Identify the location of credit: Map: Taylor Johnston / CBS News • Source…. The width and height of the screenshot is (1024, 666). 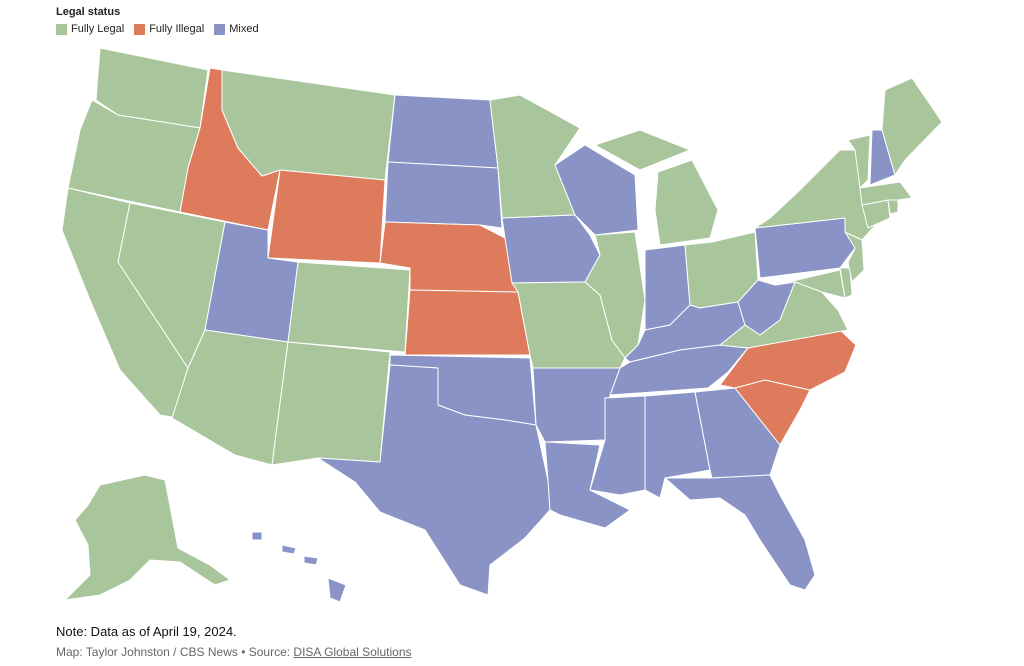
(234, 652).